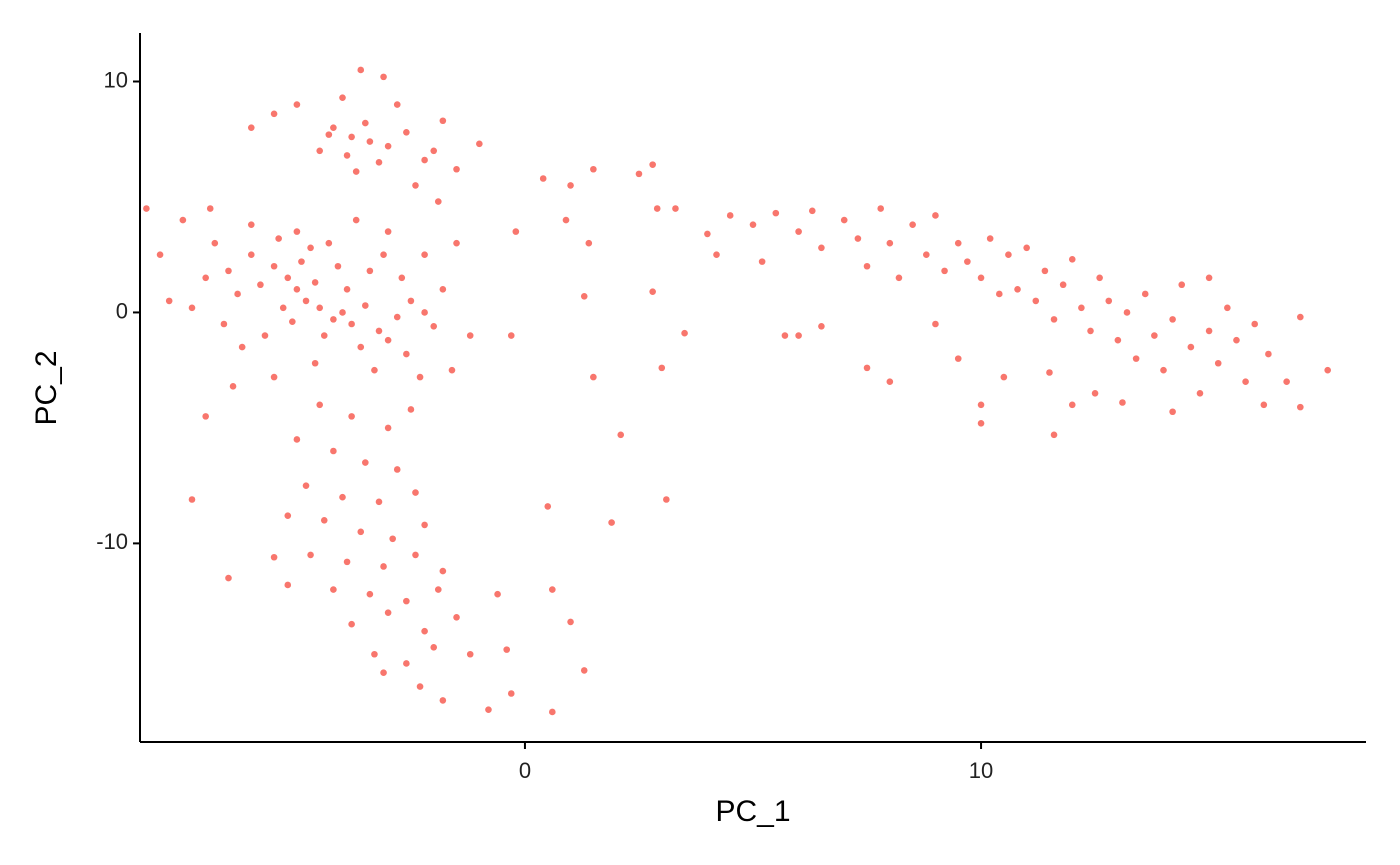 The image size is (1400, 865). Describe the element at coordinates (112, 541) in the screenshot. I see `y-tick-label: -10` at that location.